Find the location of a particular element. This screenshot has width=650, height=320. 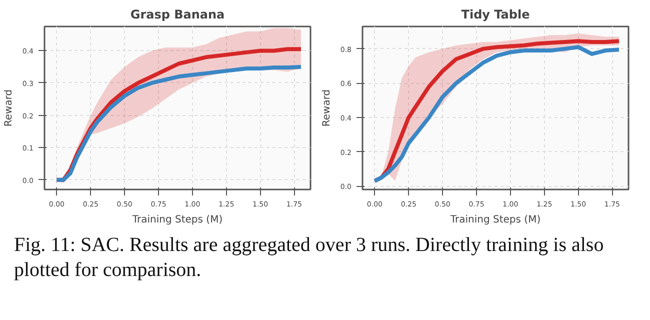

caption: Fig. 11: SAC. Results are aggregated over 3 runs. Directly training is also plotted for comparison. is located at coordinates (309, 258).